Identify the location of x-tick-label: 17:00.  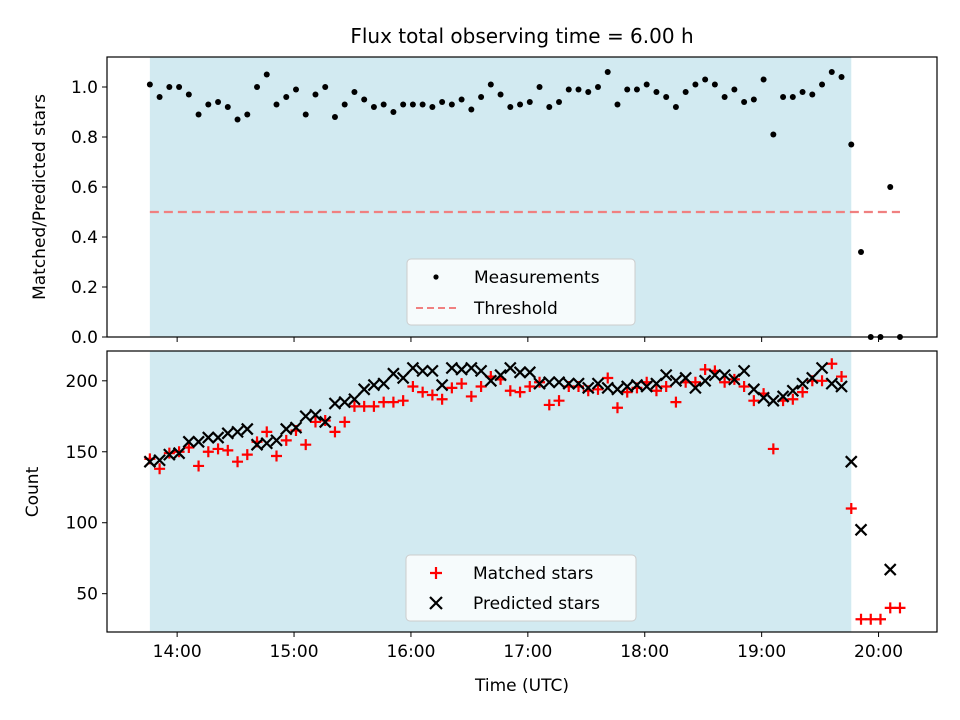
(527, 652).